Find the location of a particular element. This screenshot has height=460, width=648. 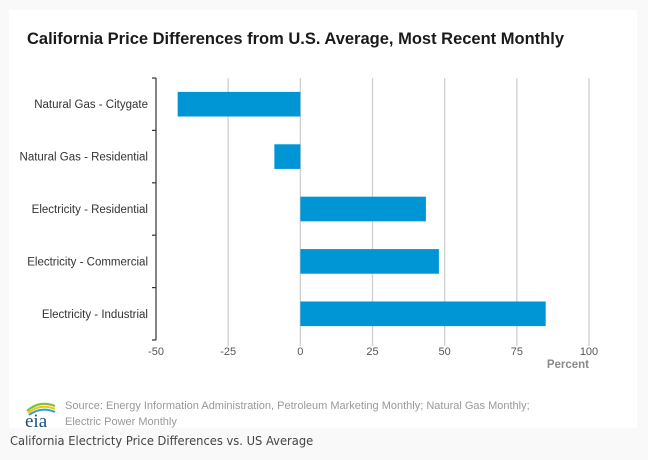

x-tick-label: -50 is located at coordinates (156, 352).